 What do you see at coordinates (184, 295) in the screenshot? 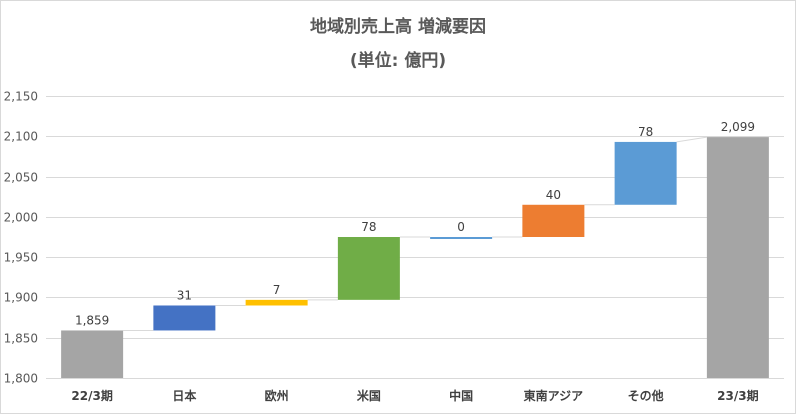
I see `data-label: 31` at bounding box center [184, 295].